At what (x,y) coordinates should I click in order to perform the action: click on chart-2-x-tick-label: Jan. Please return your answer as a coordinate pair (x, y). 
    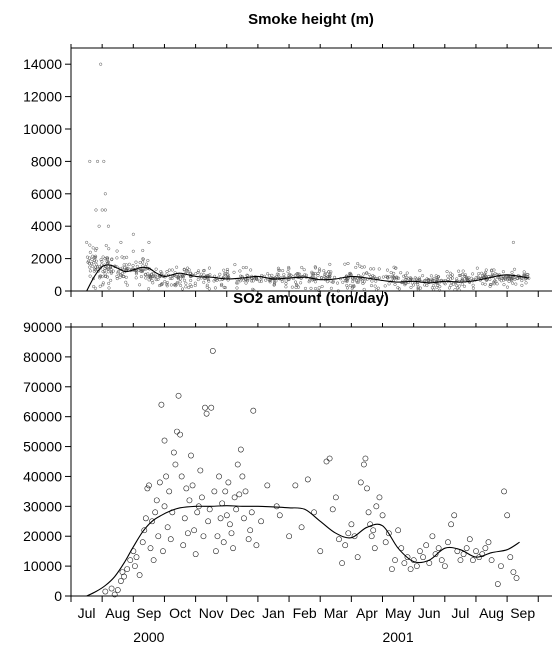
    Looking at the image, I should click on (273, 613).